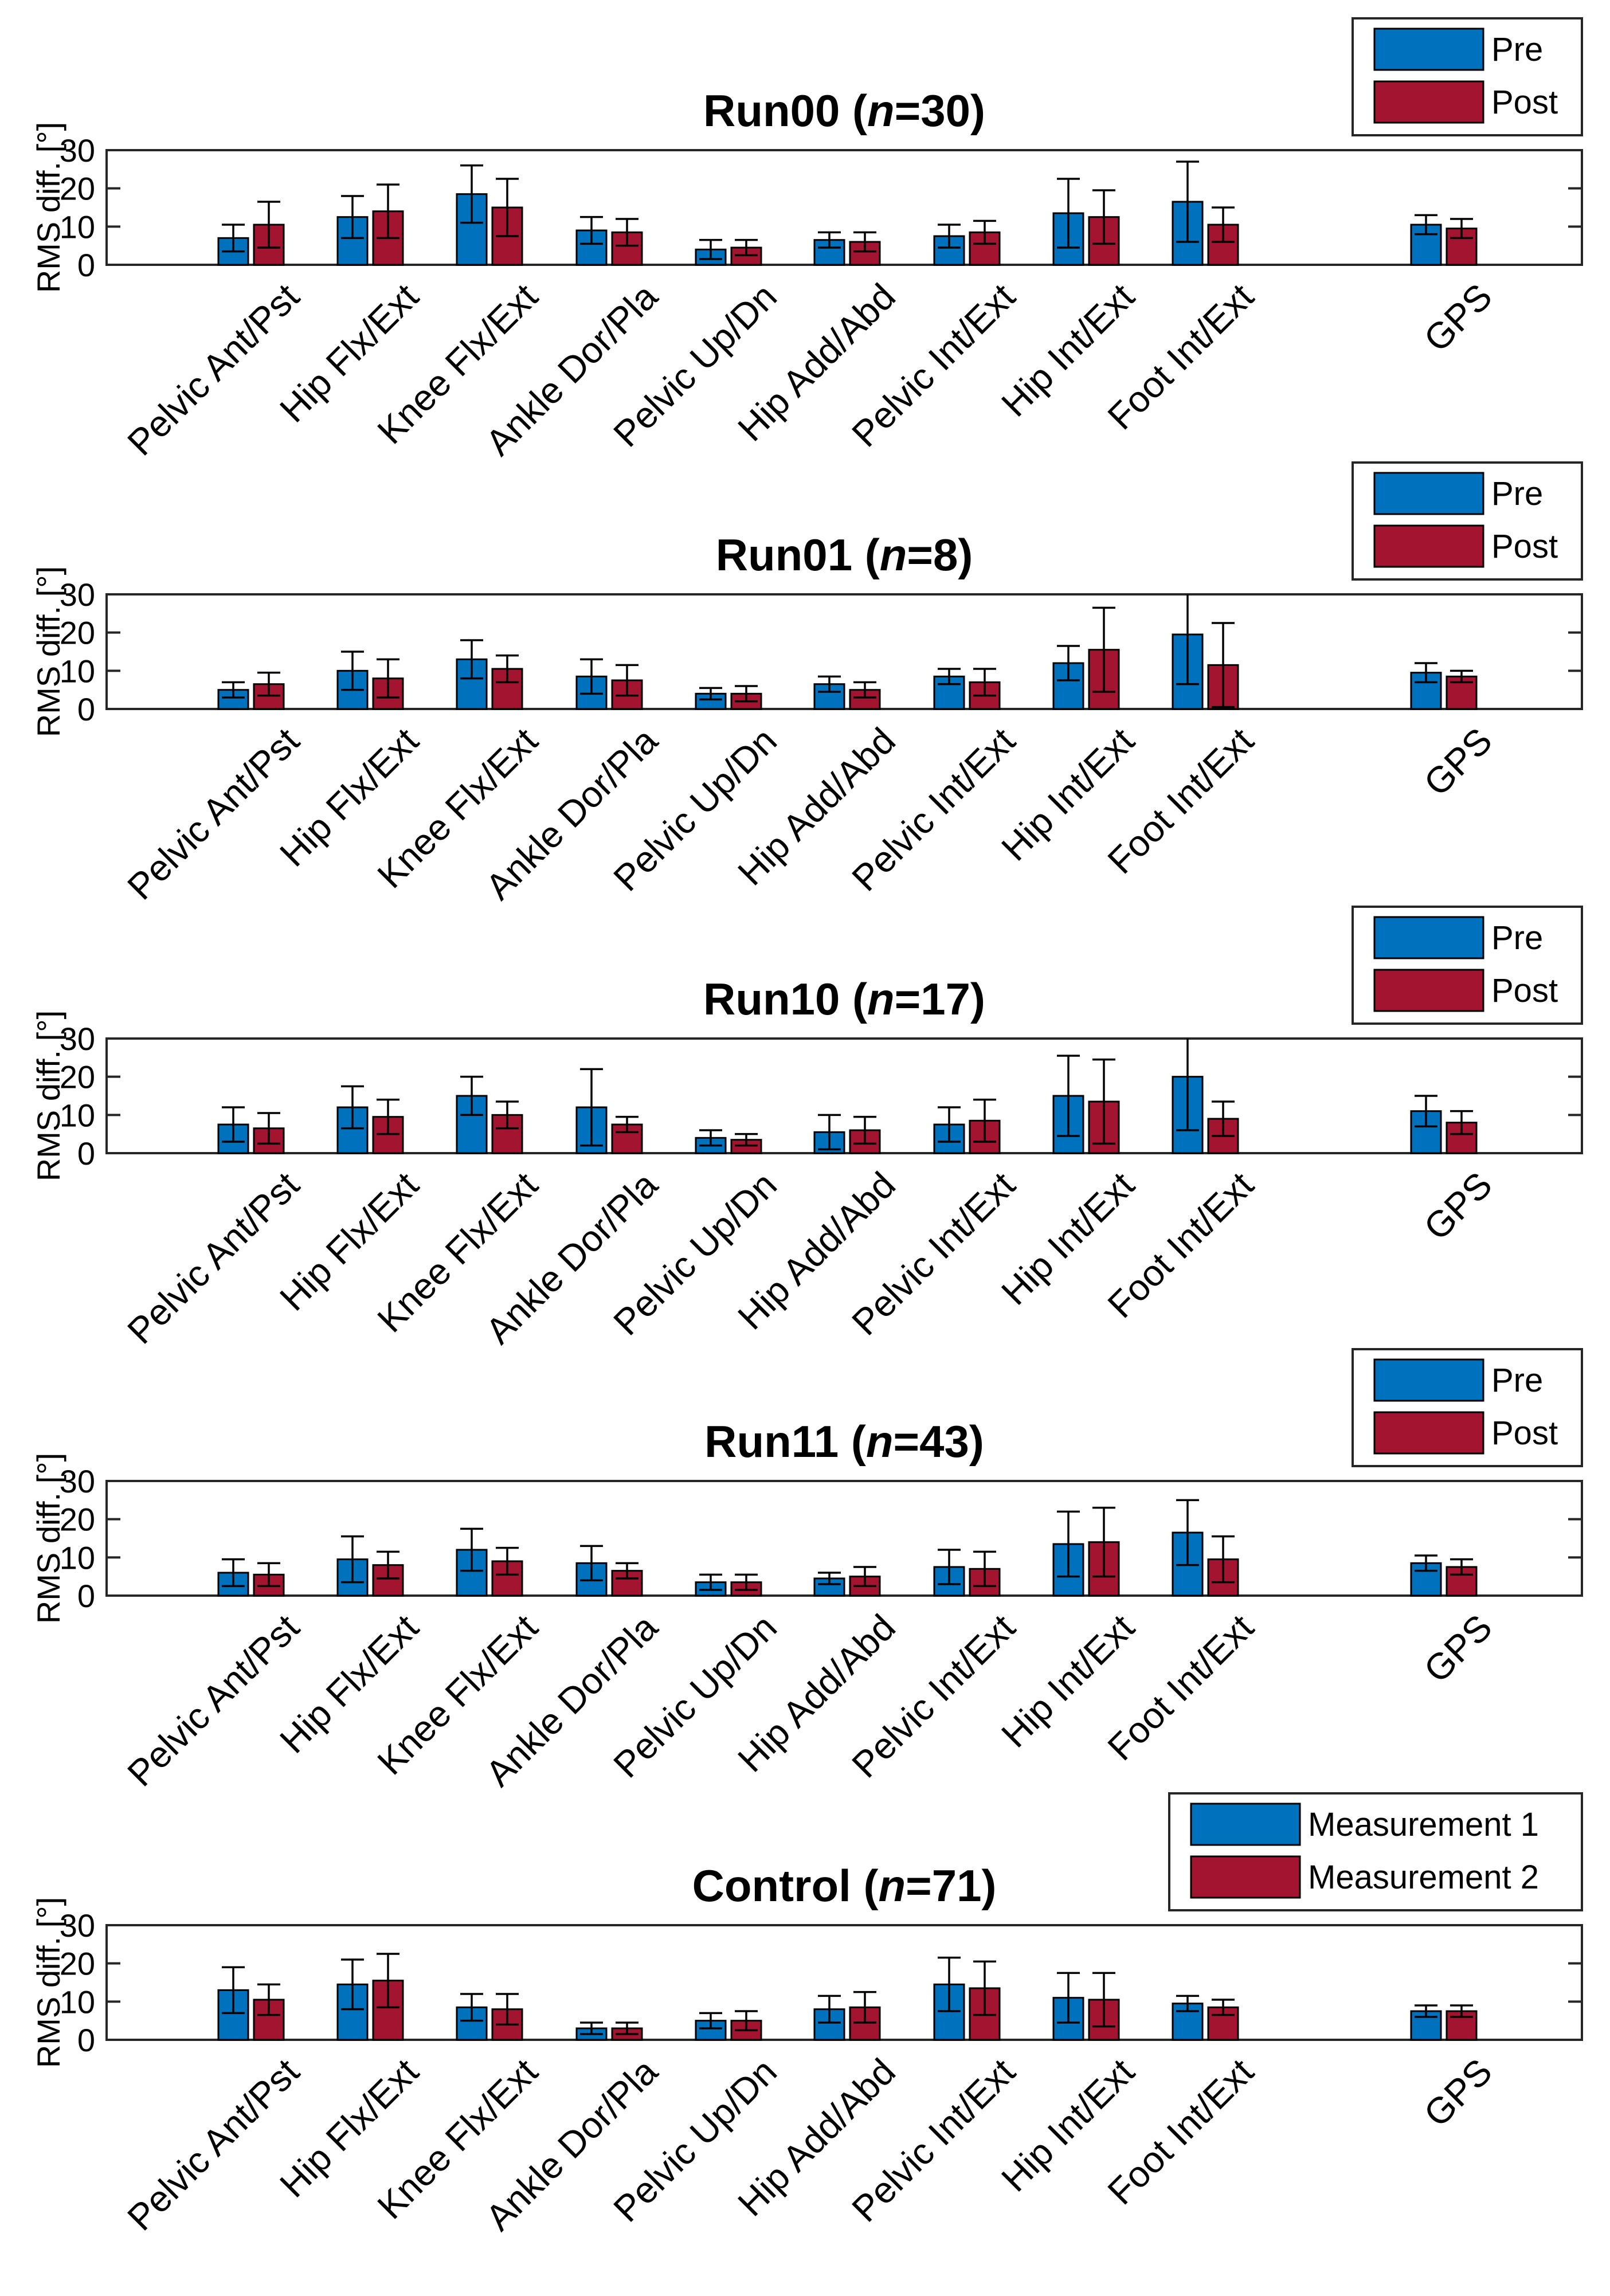  I want to click on legend-label-2: Measurement 2, so click(1423, 1877).